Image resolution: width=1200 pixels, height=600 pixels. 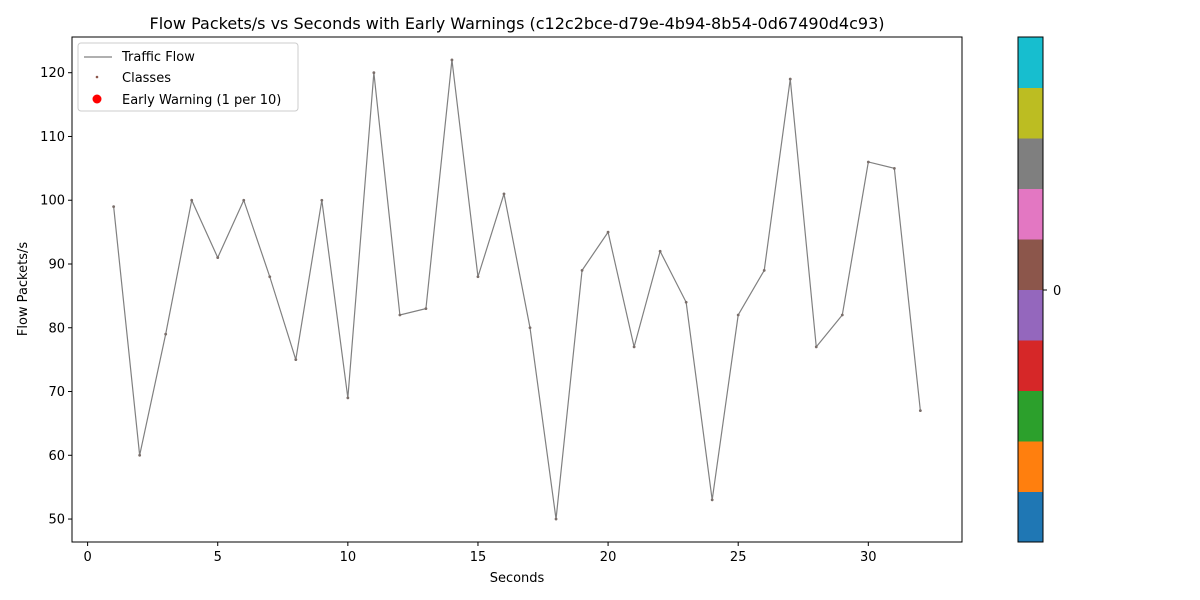 I want to click on x-tick-label: 15, so click(x=478, y=557).